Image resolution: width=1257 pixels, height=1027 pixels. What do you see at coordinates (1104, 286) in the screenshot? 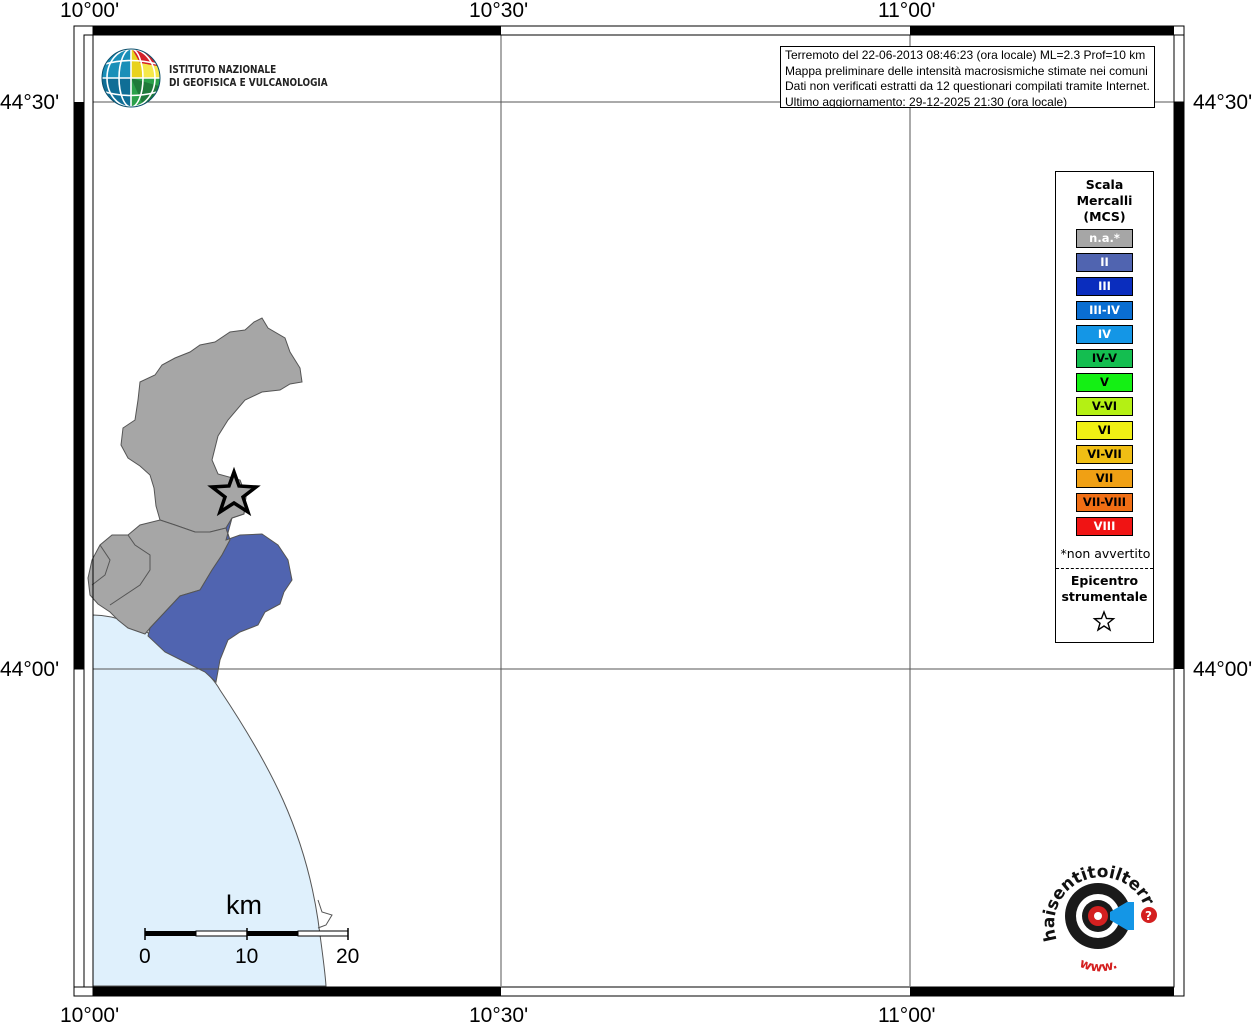
I see `legend-swatch: III` at bounding box center [1104, 286].